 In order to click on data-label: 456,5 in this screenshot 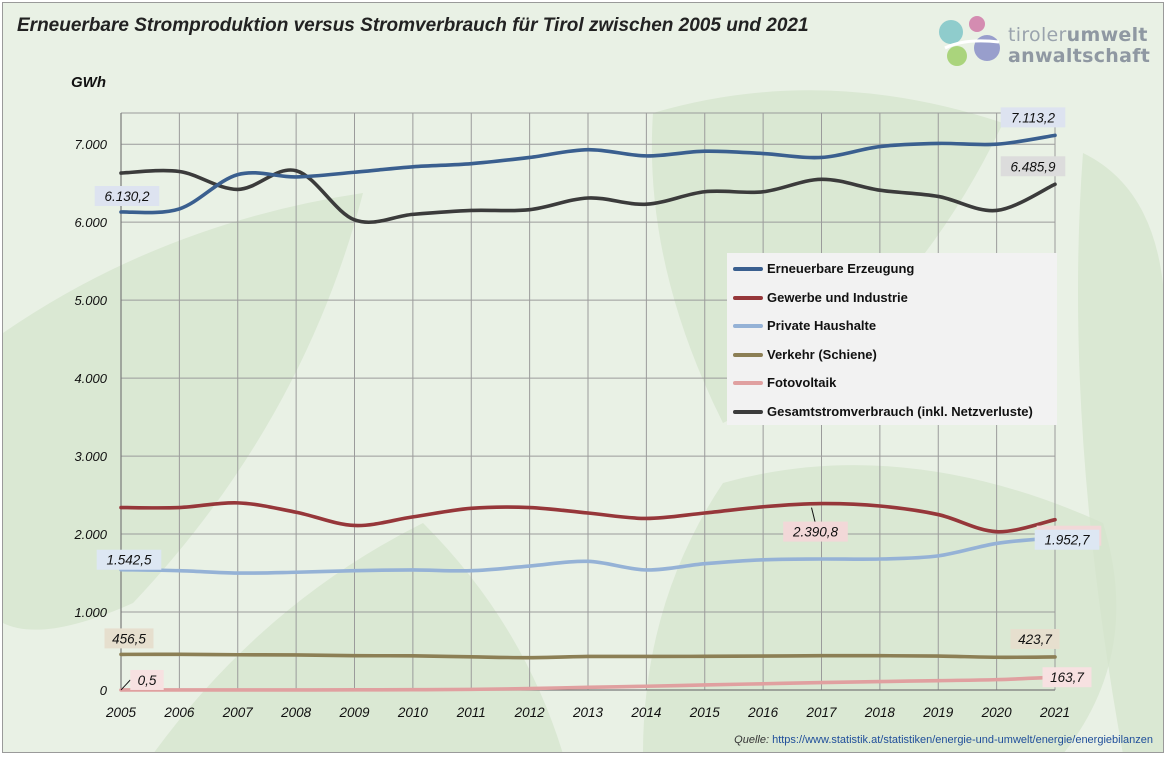, I will do `click(129, 638)`.